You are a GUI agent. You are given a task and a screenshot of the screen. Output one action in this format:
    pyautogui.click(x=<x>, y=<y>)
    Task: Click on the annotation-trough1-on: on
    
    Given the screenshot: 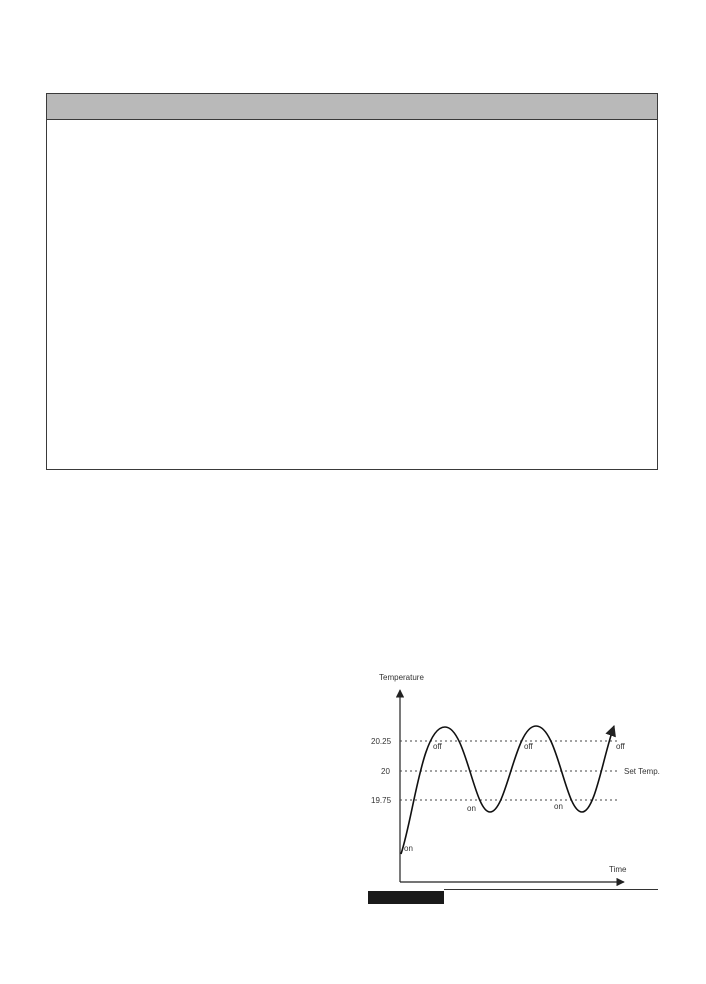 What is the action you would take?
    pyautogui.click(x=471, y=808)
    